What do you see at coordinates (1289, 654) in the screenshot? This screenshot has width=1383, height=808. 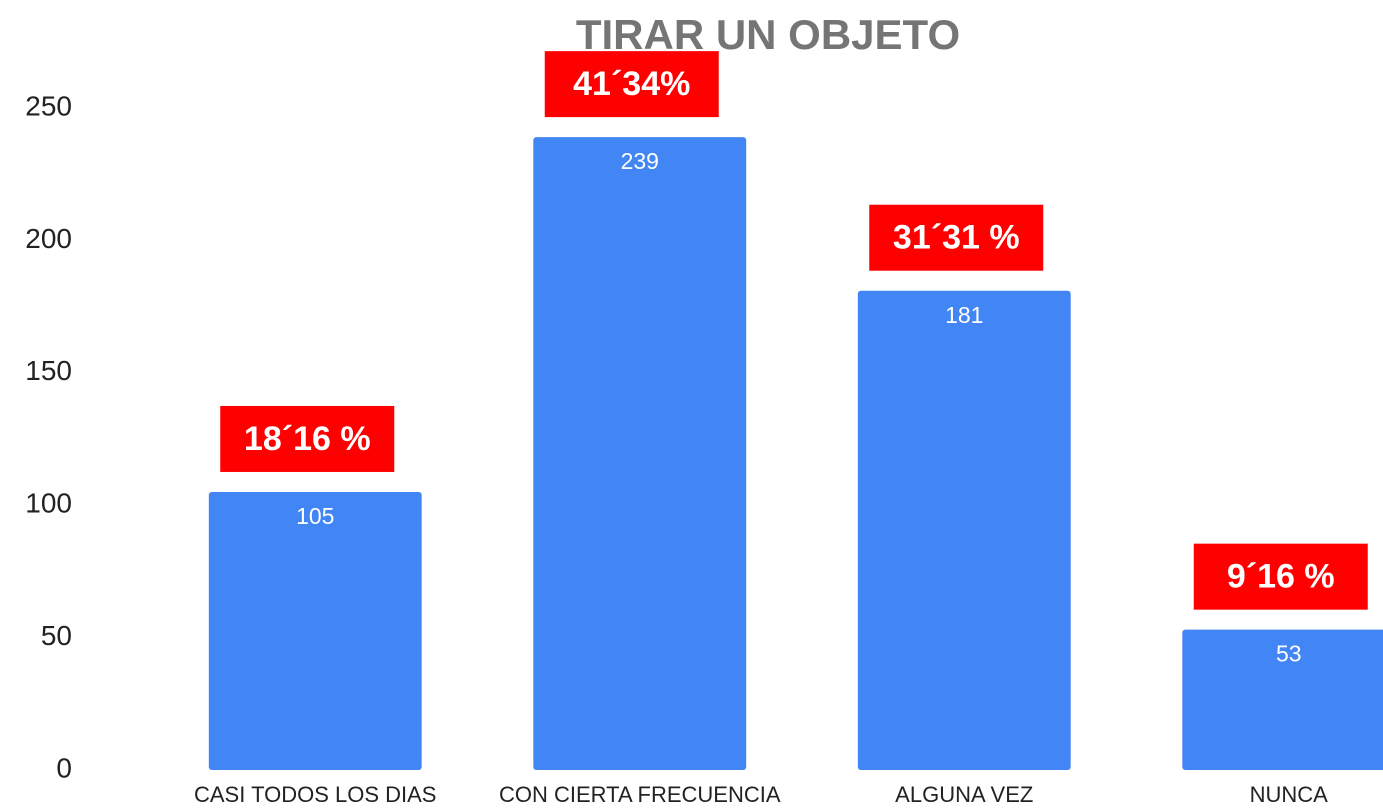 I see `value-label: 53` at bounding box center [1289, 654].